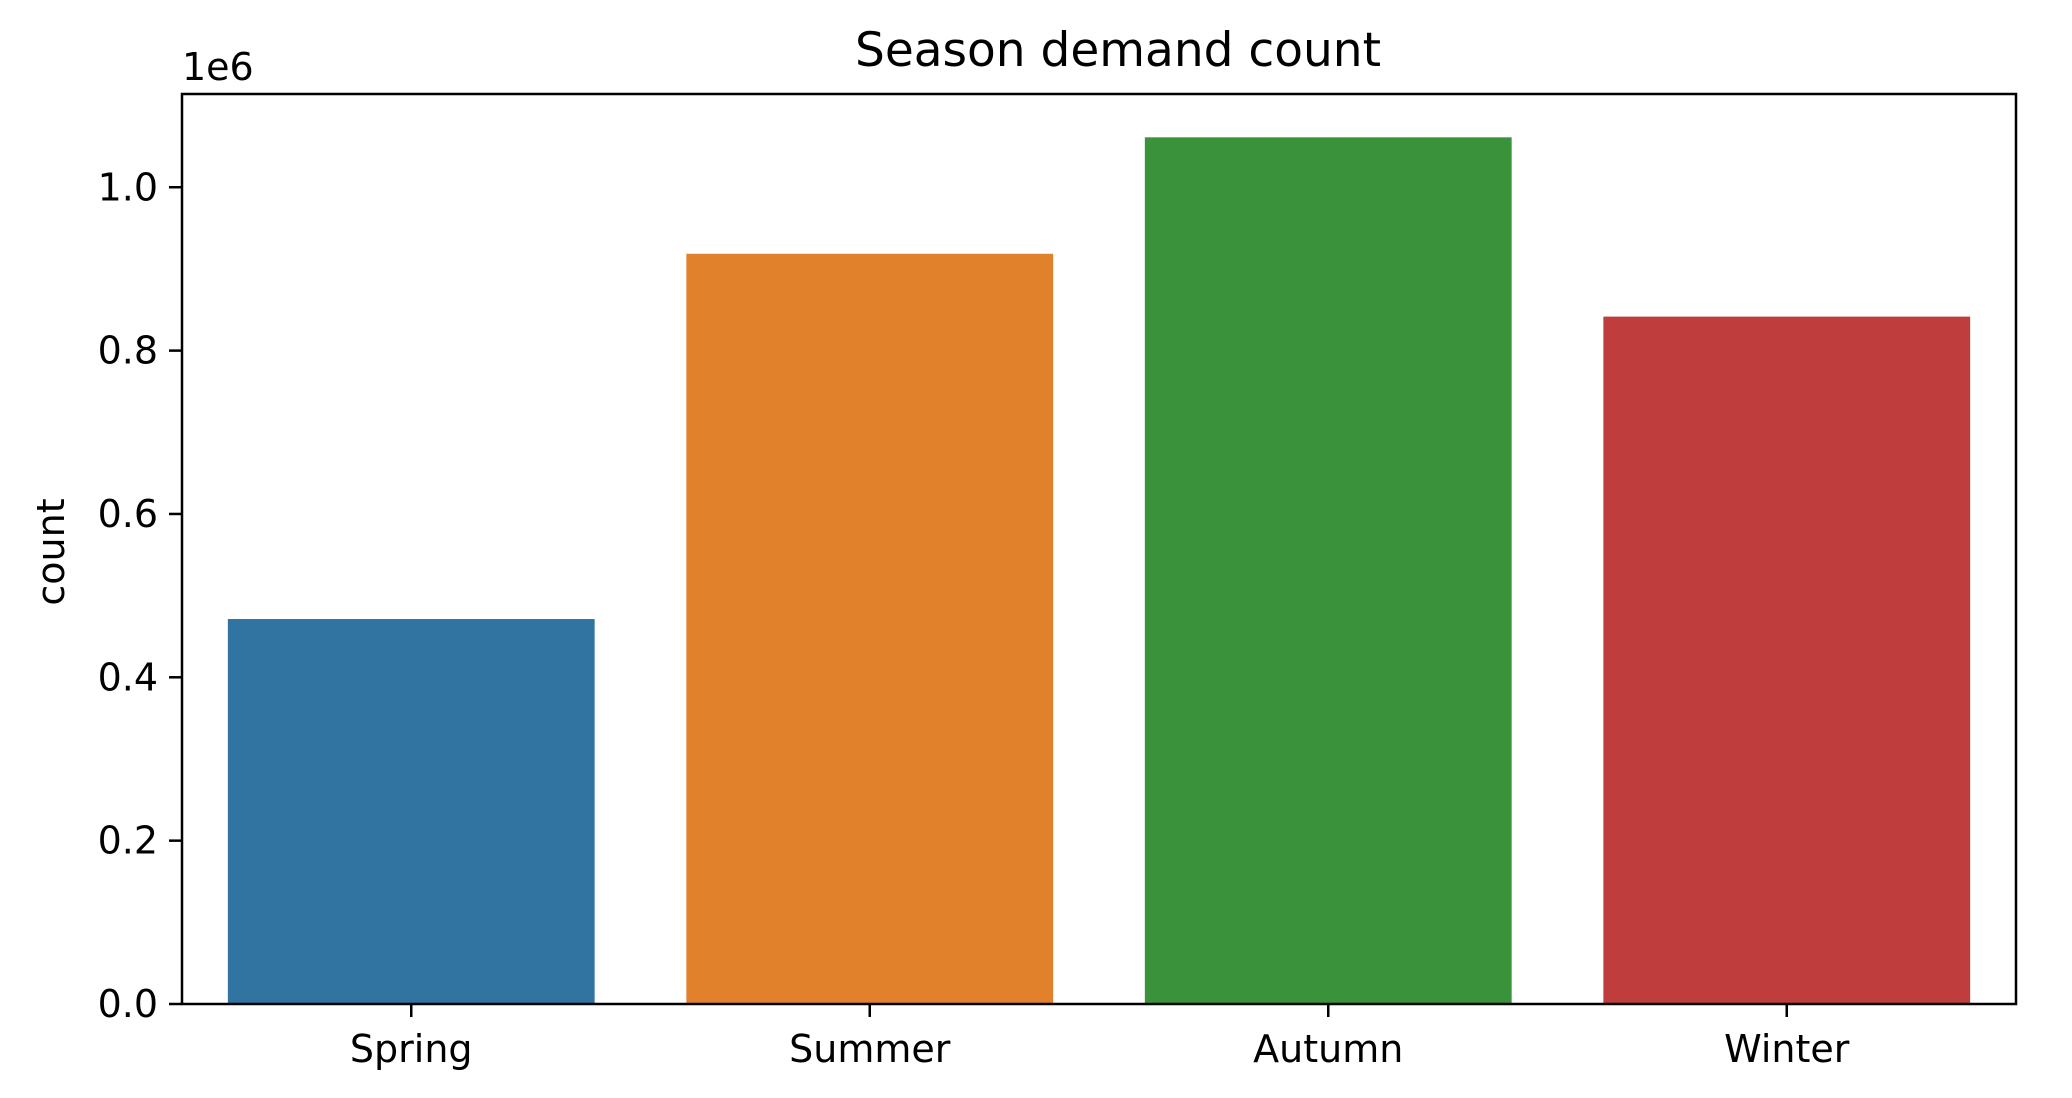  Describe the element at coordinates (128, 677) in the screenshot. I see `y-tick-label: 0.4` at that location.